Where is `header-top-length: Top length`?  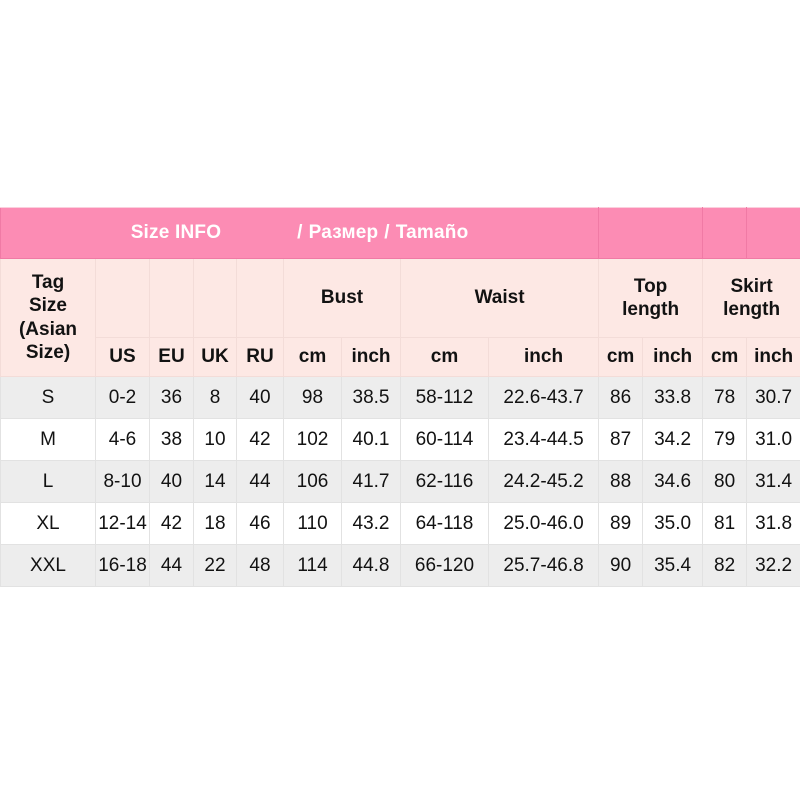
header-top-length: Top length is located at coordinates (651, 298).